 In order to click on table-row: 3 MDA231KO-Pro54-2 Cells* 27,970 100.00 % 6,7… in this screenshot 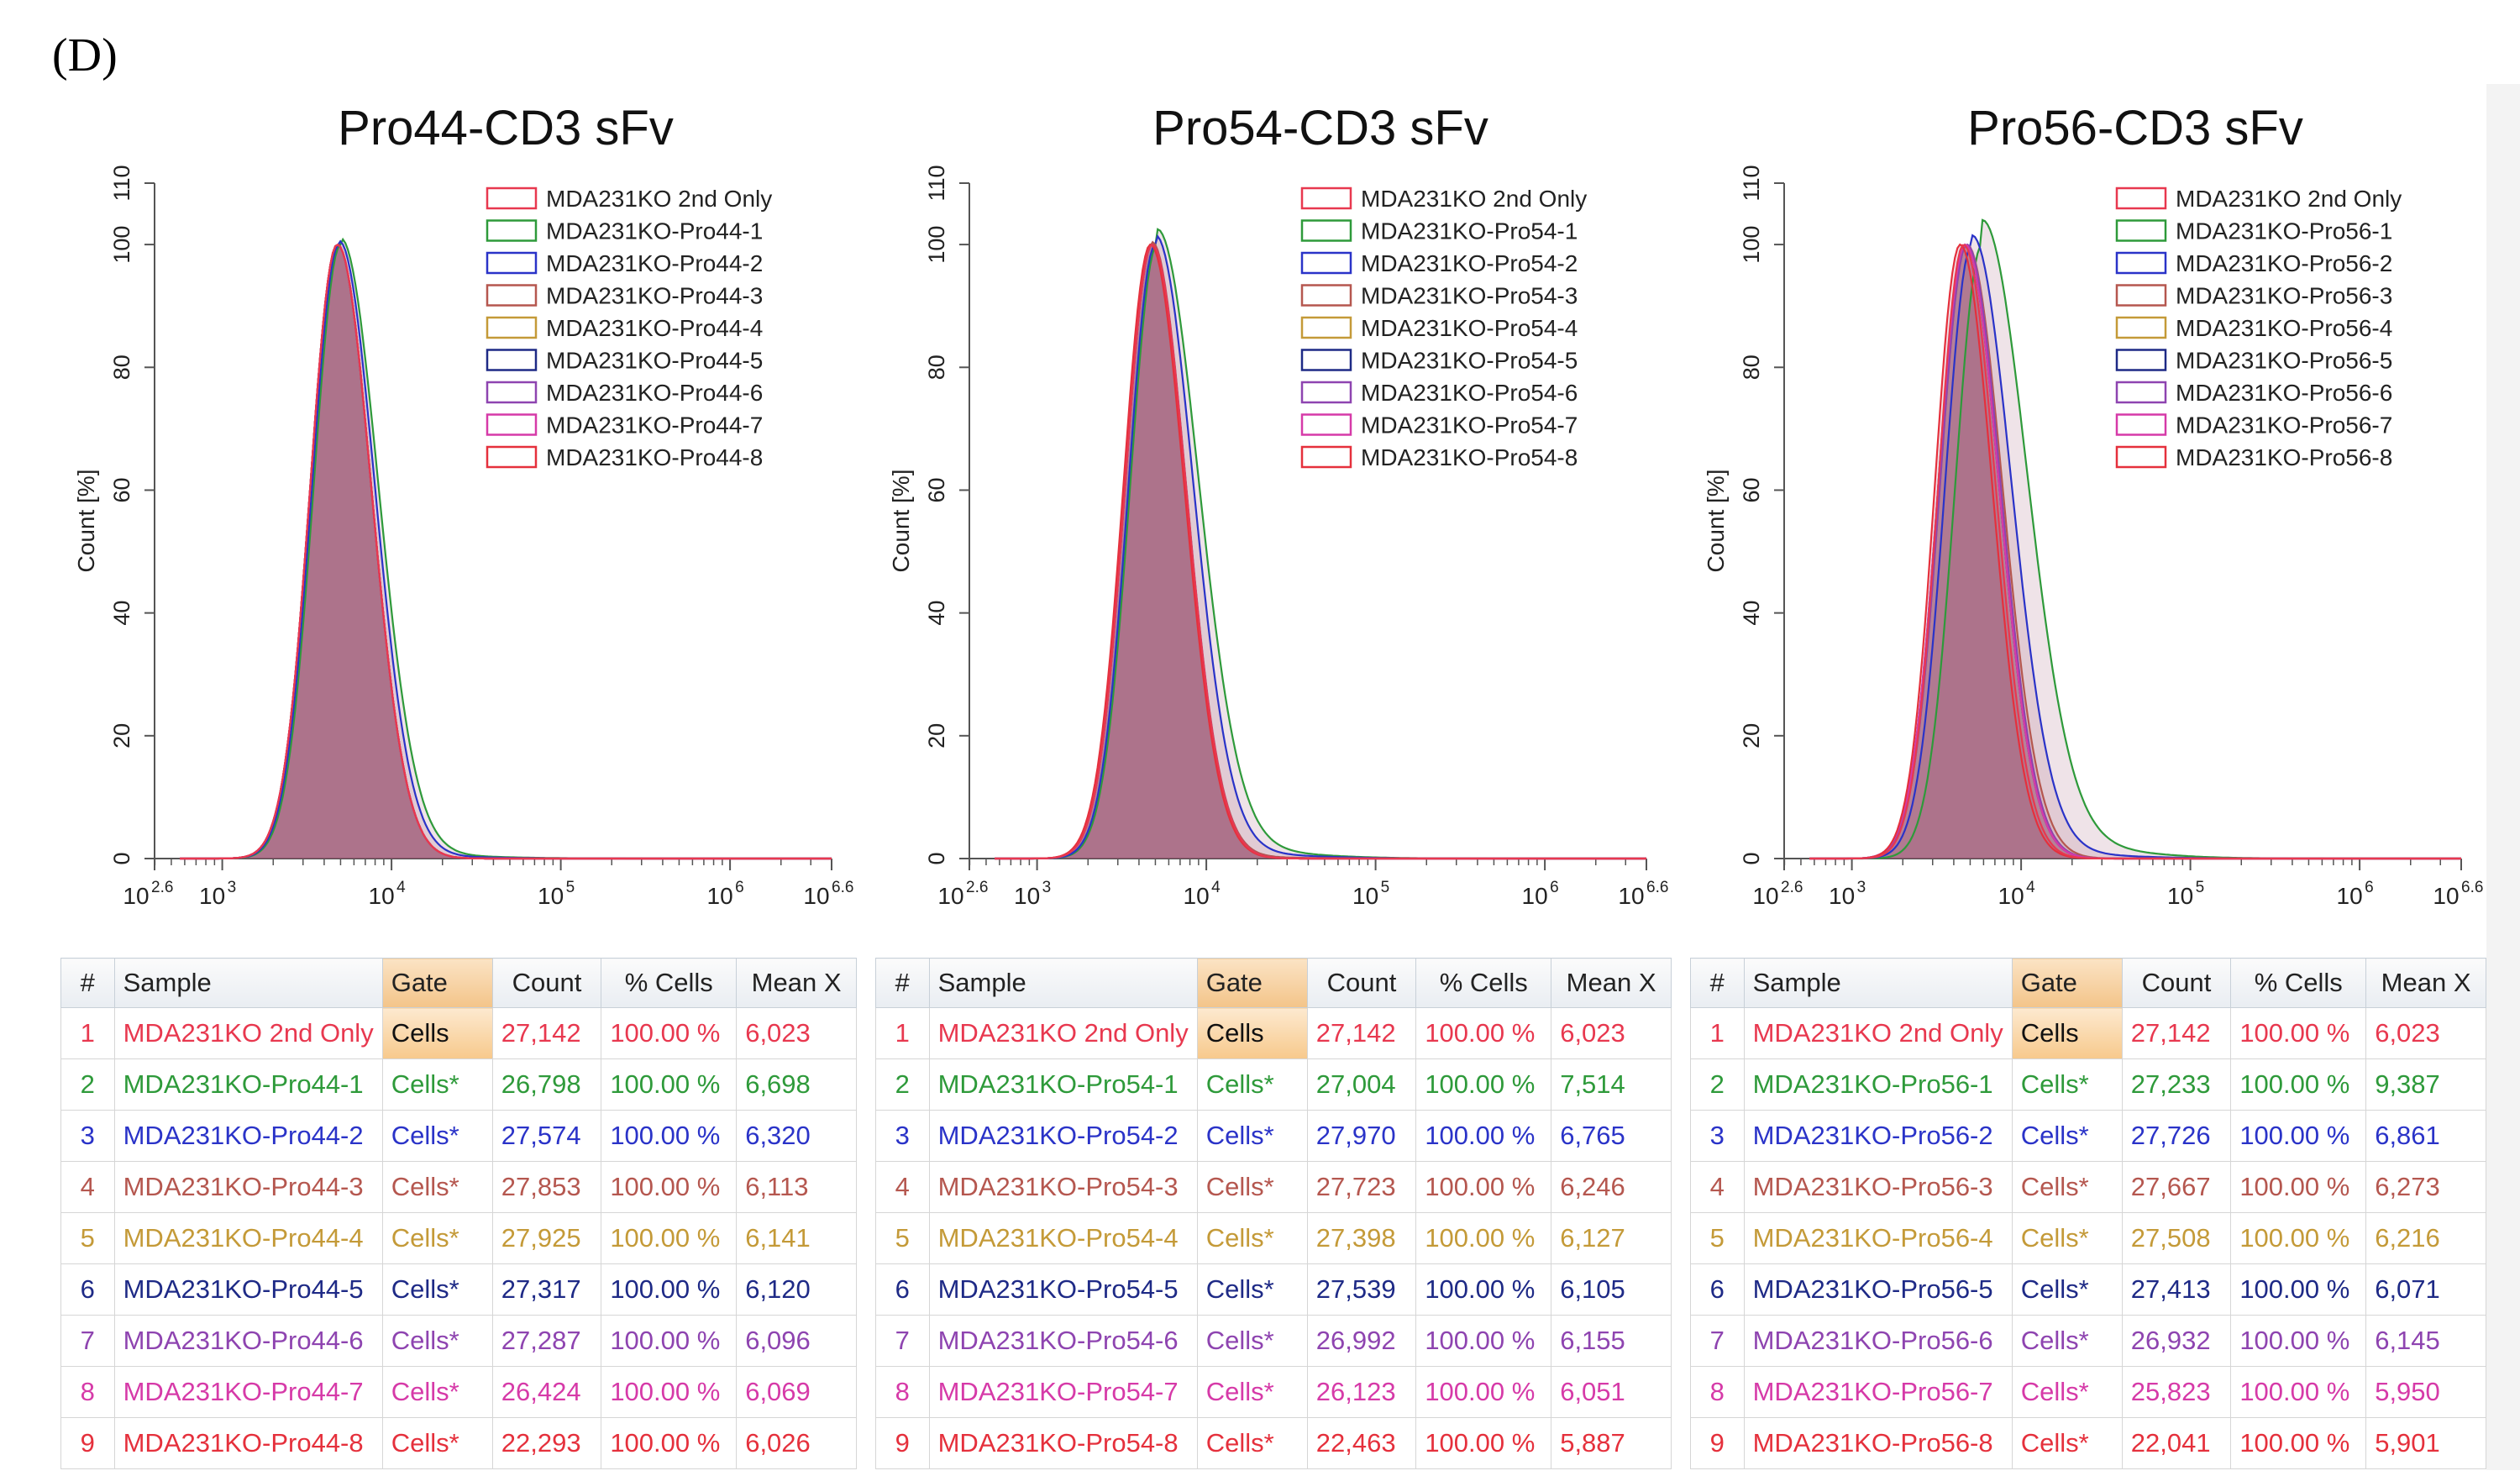, I will do `click(1273, 1136)`.